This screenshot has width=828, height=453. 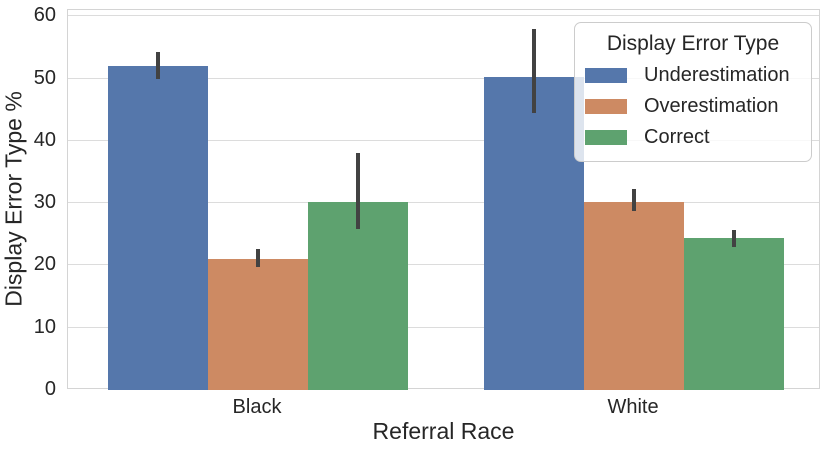 I want to click on legend-item: Overestimation, so click(x=693, y=106).